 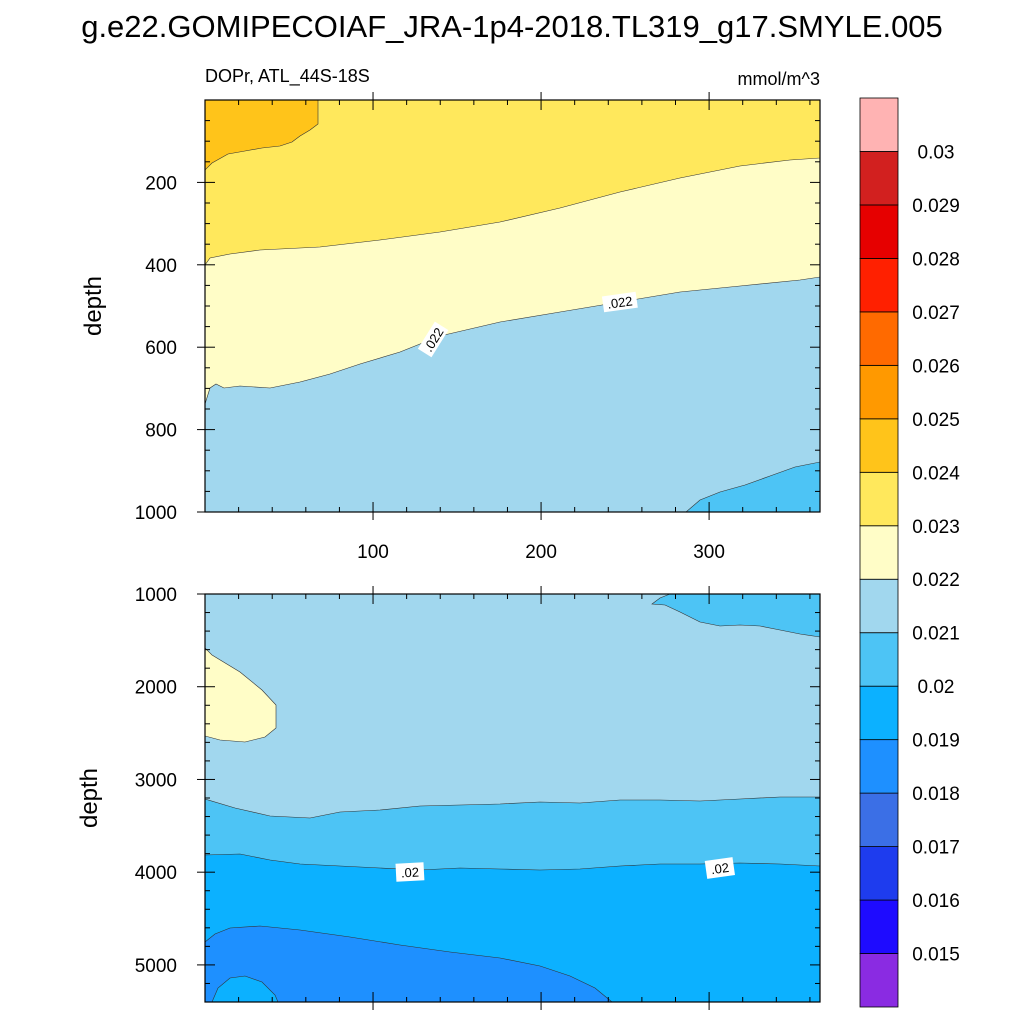 What do you see at coordinates (936, 741) in the screenshot?
I see `colorbar-label: 0.019` at bounding box center [936, 741].